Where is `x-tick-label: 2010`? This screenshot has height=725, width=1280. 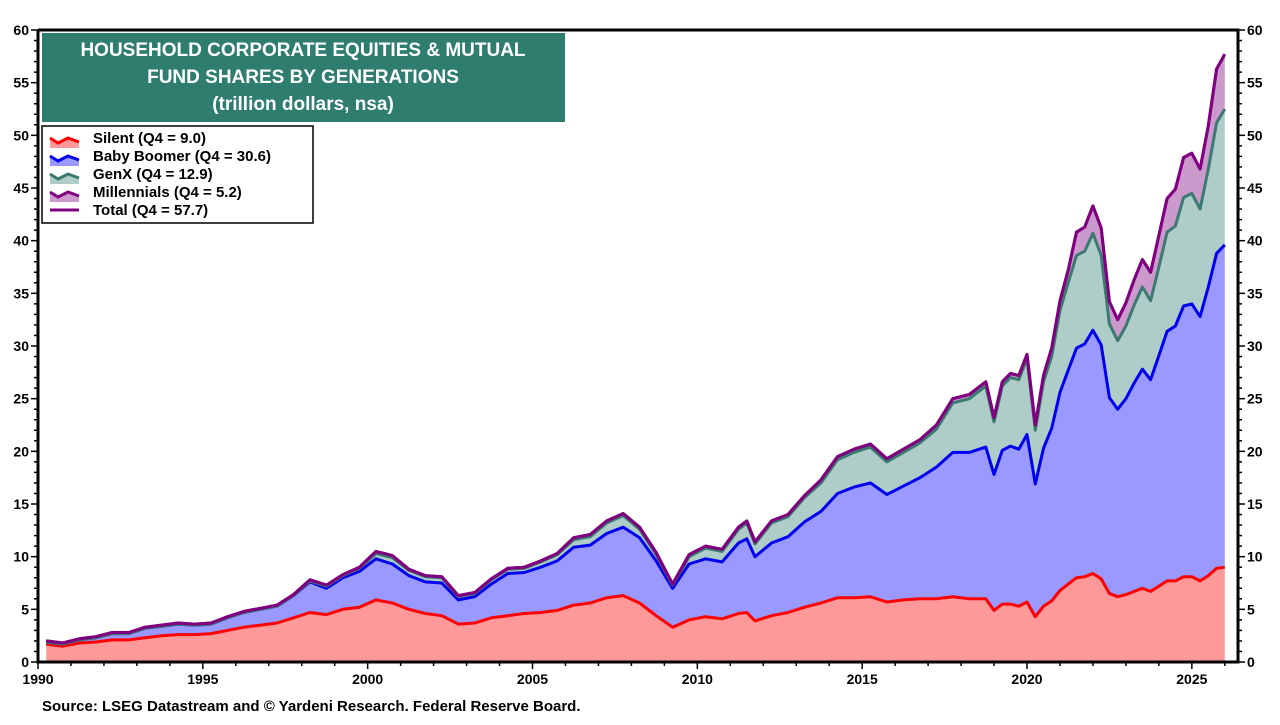
x-tick-label: 2010 is located at coordinates (697, 679).